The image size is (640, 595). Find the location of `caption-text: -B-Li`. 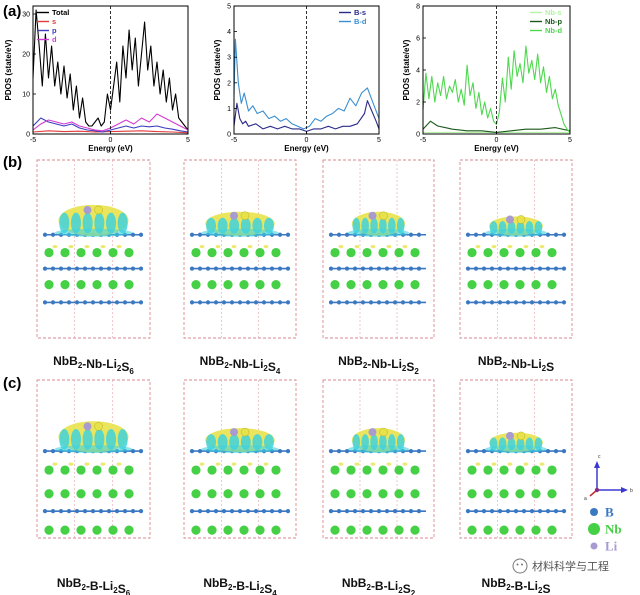

caption-text: -B-Li is located at coordinates (524, 586).